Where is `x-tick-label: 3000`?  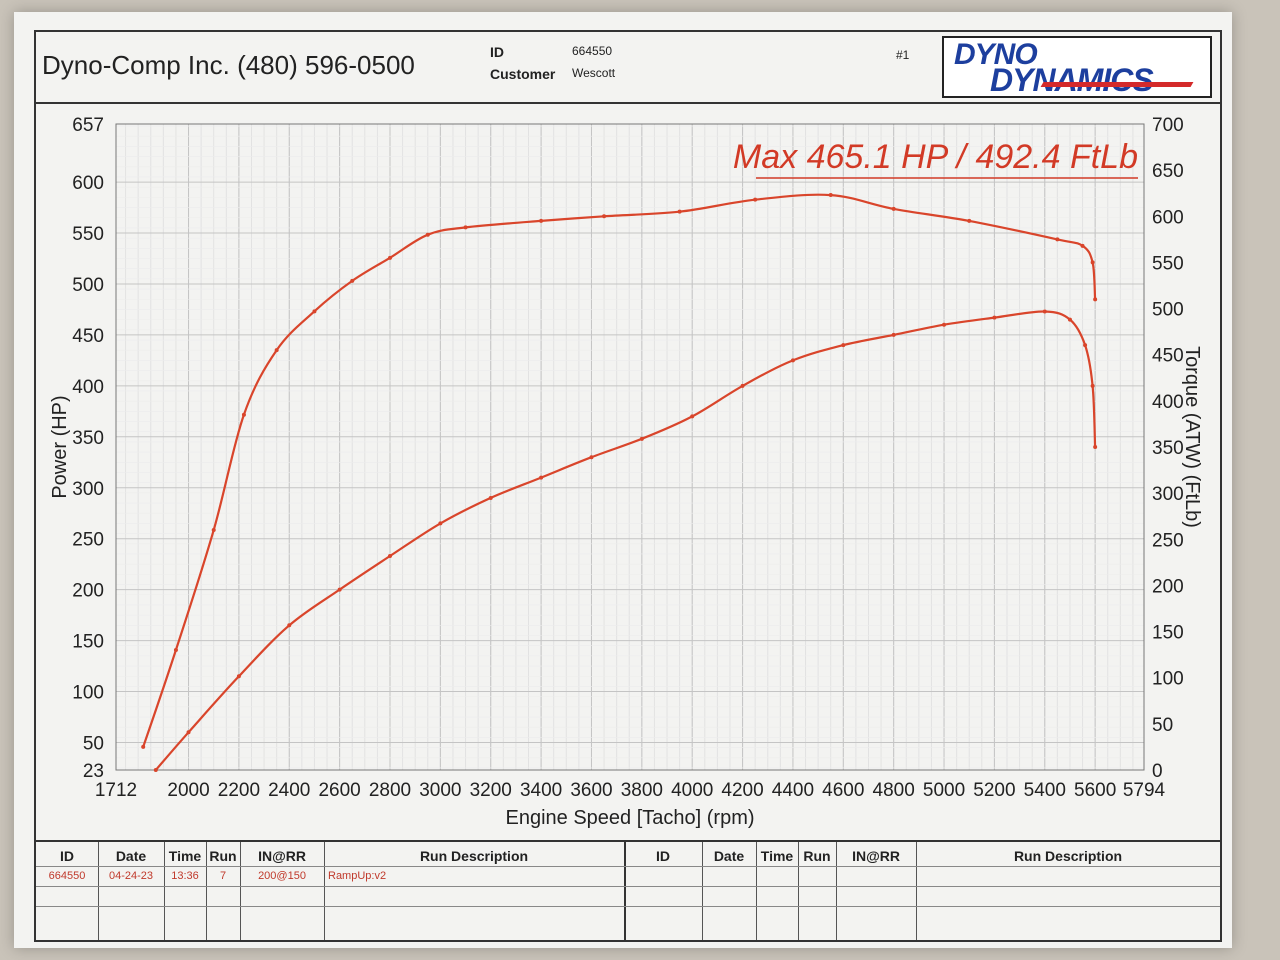 x-tick-label: 3000 is located at coordinates (440, 790).